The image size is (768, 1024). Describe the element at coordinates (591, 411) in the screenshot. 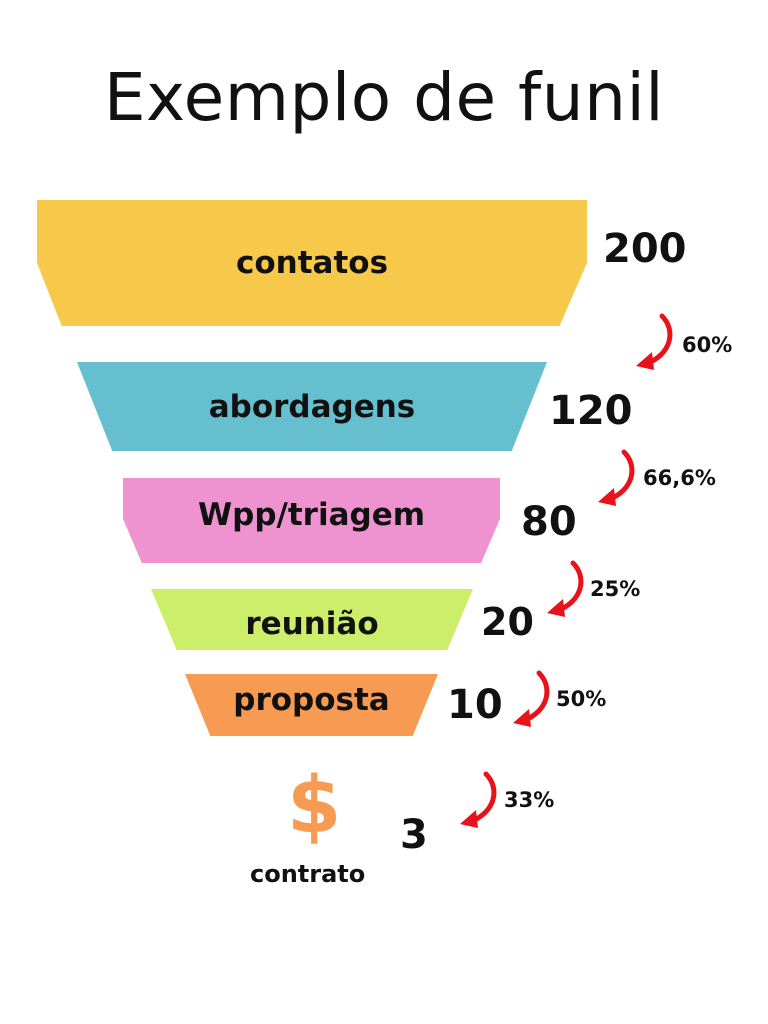

I see `stage-count-abordagens: 120` at that location.